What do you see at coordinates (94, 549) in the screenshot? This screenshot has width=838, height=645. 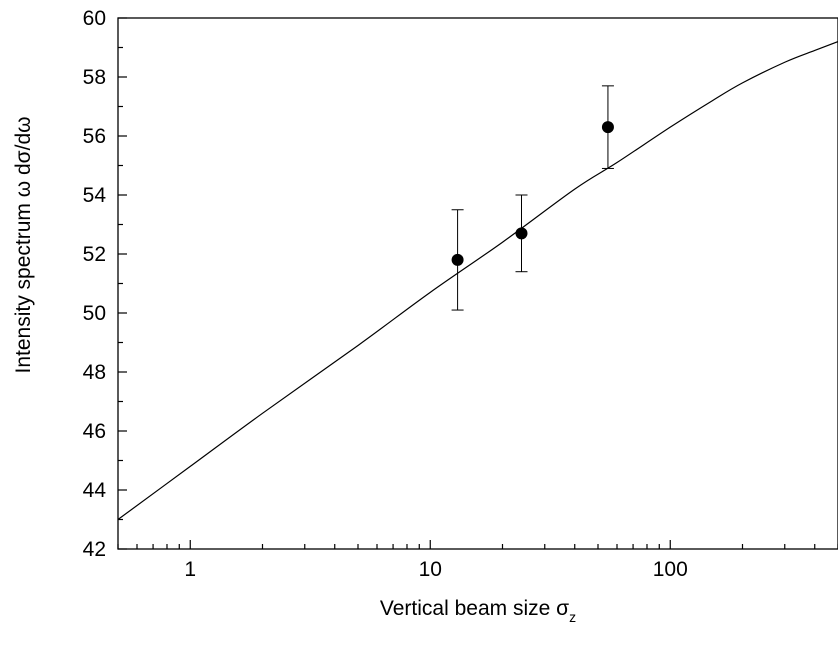 I see `y-tick-label: 42` at bounding box center [94, 549].